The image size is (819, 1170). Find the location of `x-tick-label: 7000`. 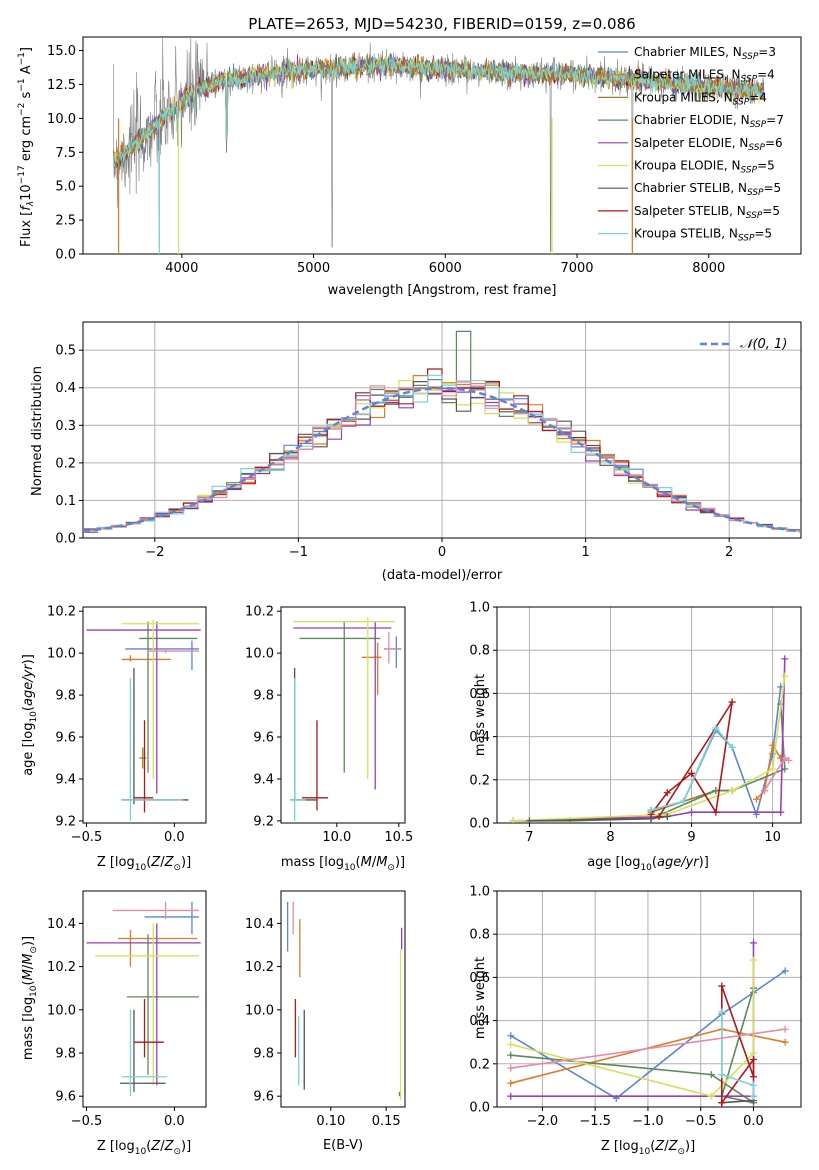

x-tick-label: 7000 is located at coordinates (576, 268).